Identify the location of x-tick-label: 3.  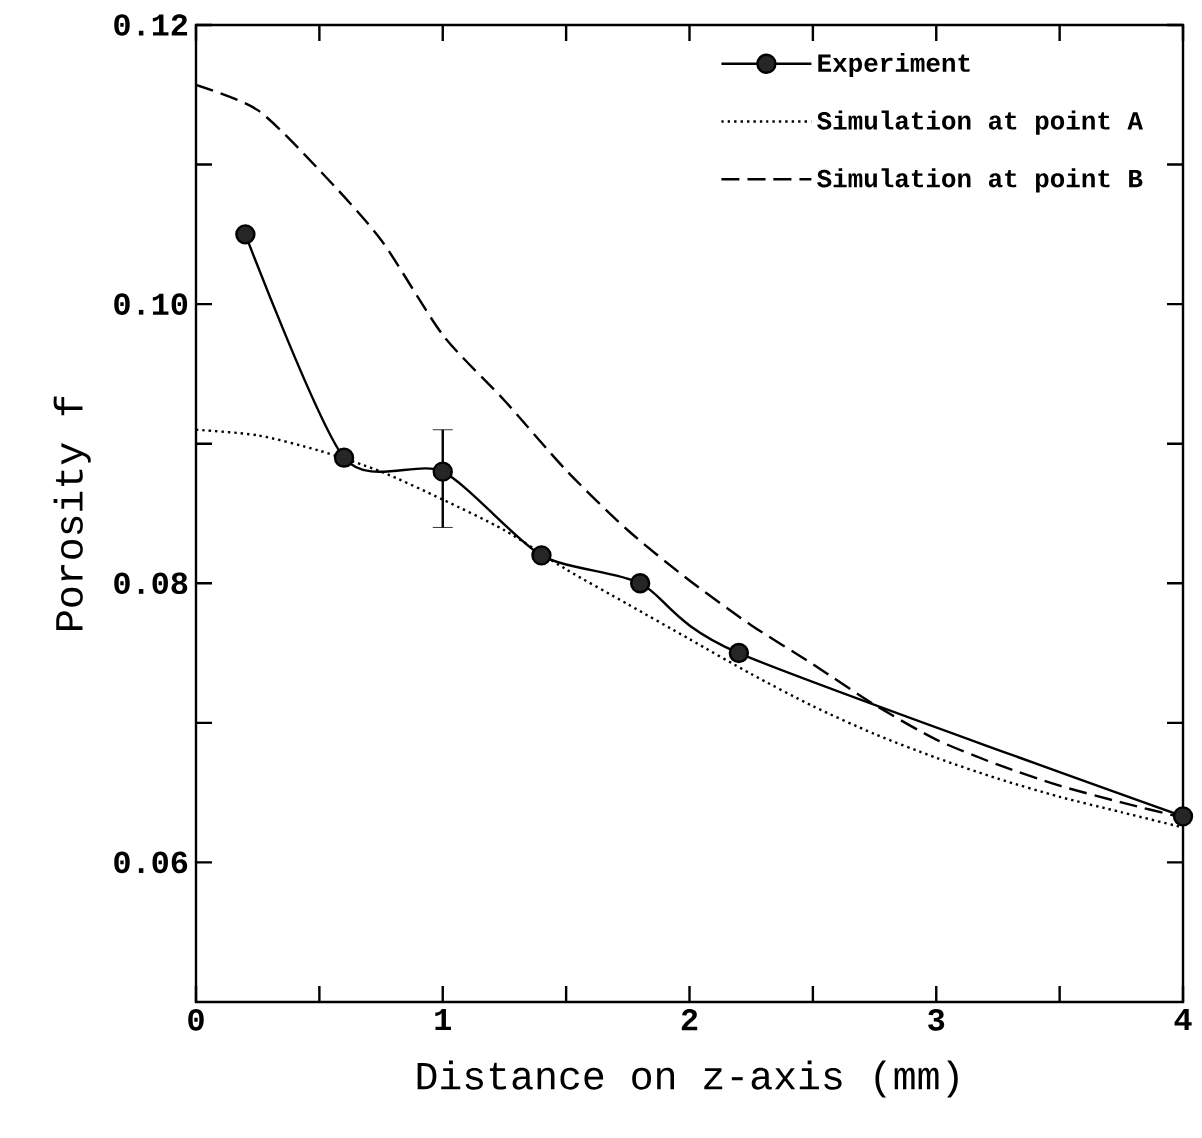
(936, 1020).